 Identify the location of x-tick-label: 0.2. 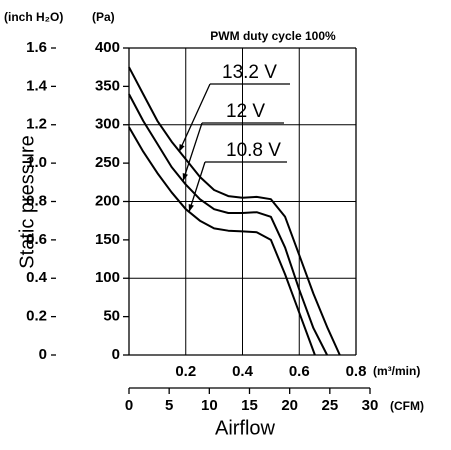
(185, 371).